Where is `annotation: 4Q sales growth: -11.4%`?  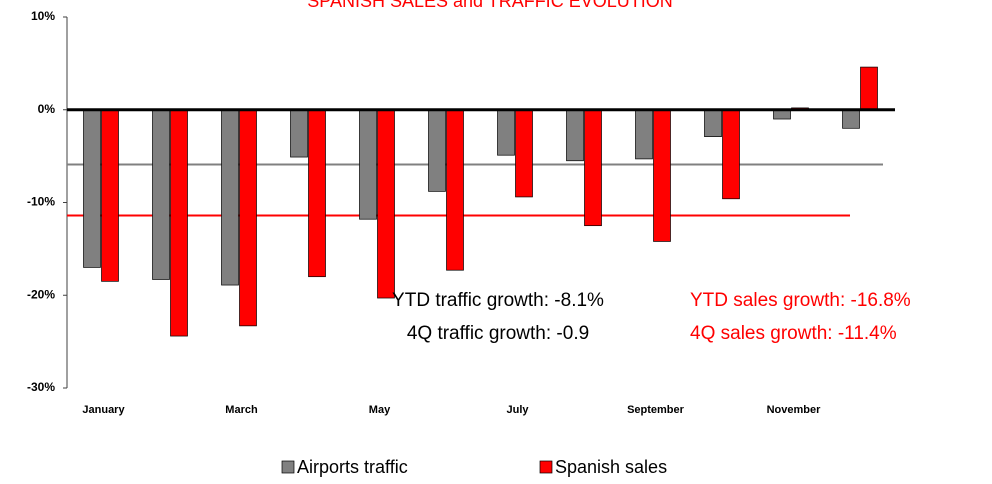
annotation: 4Q sales growth: -11.4% is located at coordinates (793, 333).